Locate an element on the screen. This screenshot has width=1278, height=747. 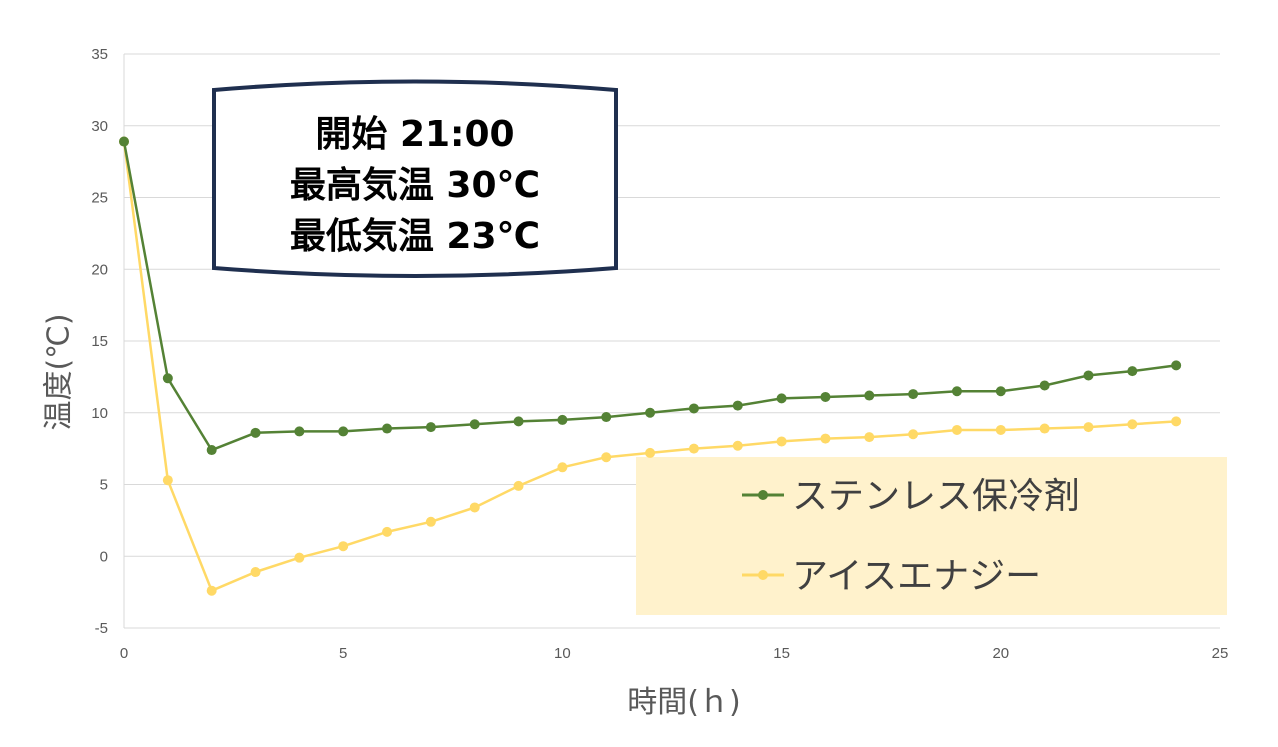
annotation-banner: 開始 21:00 最高気温 30℃ 最低気温 23℃ is located at coordinates (415, 178).